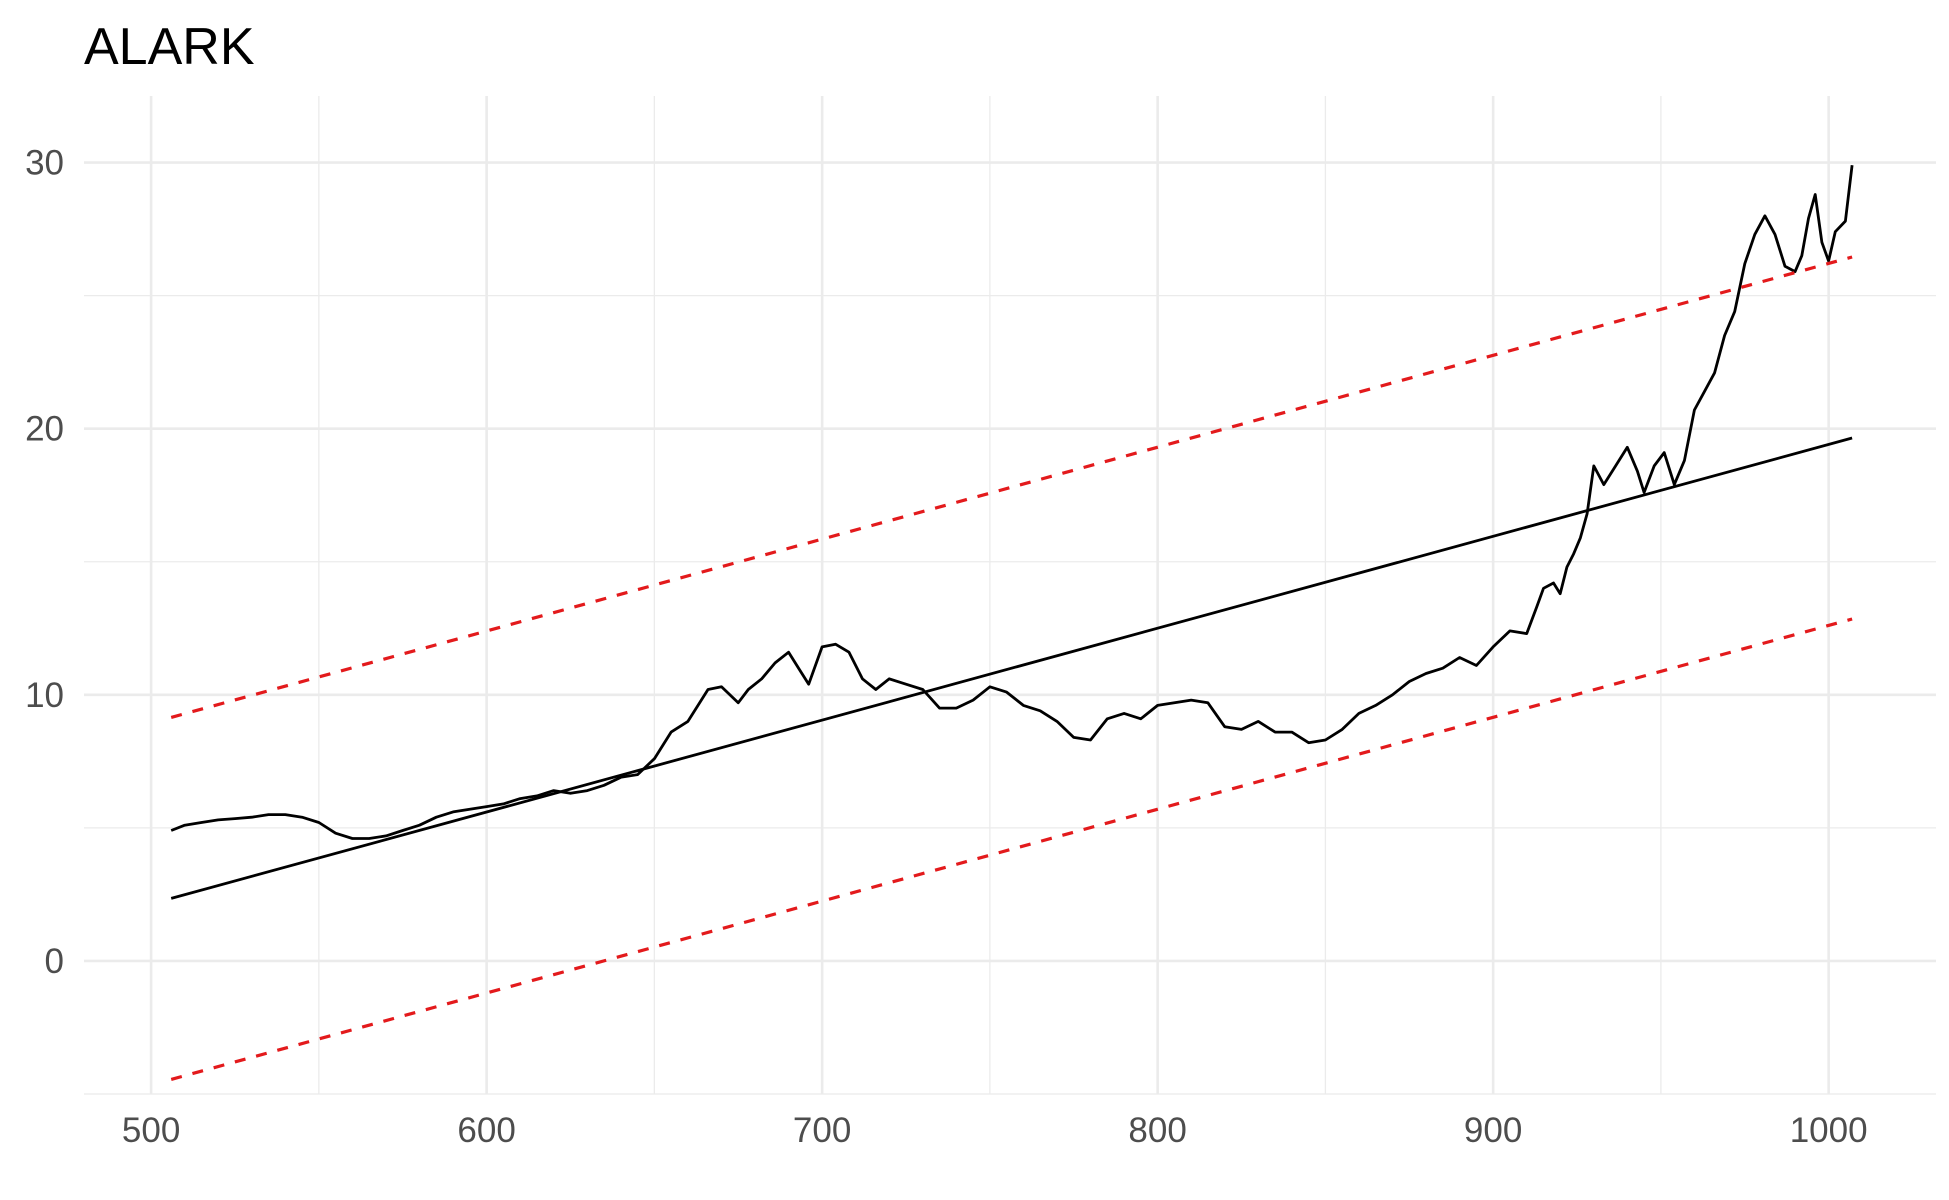 The image size is (1949, 1200). What do you see at coordinates (54, 961) in the screenshot?
I see `y-tick-label: 0` at bounding box center [54, 961].